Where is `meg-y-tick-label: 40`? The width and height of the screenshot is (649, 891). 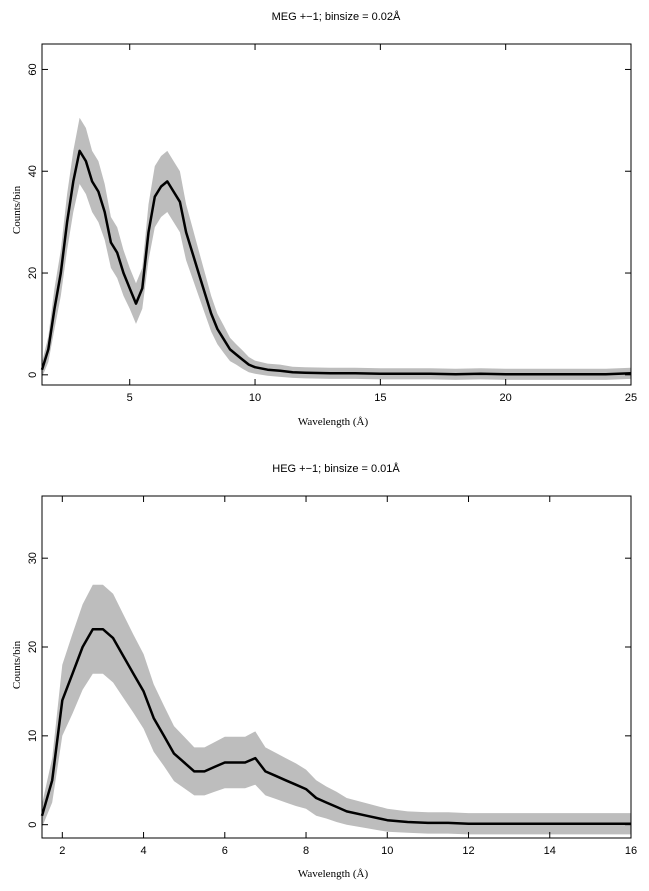
meg-y-tick-label: 40 is located at coordinates (33, 171).